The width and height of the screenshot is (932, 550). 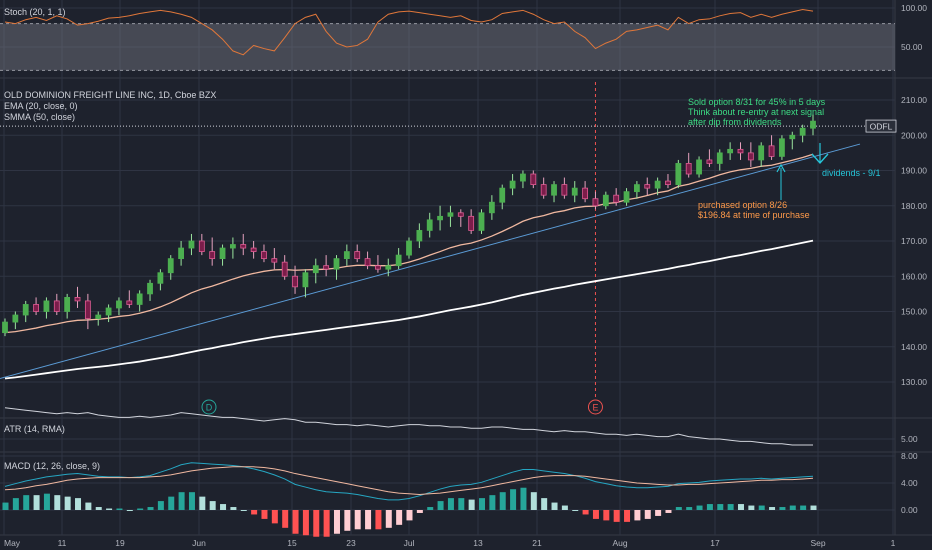 I want to click on time-tick-label: May, so click(x=12, y=543).